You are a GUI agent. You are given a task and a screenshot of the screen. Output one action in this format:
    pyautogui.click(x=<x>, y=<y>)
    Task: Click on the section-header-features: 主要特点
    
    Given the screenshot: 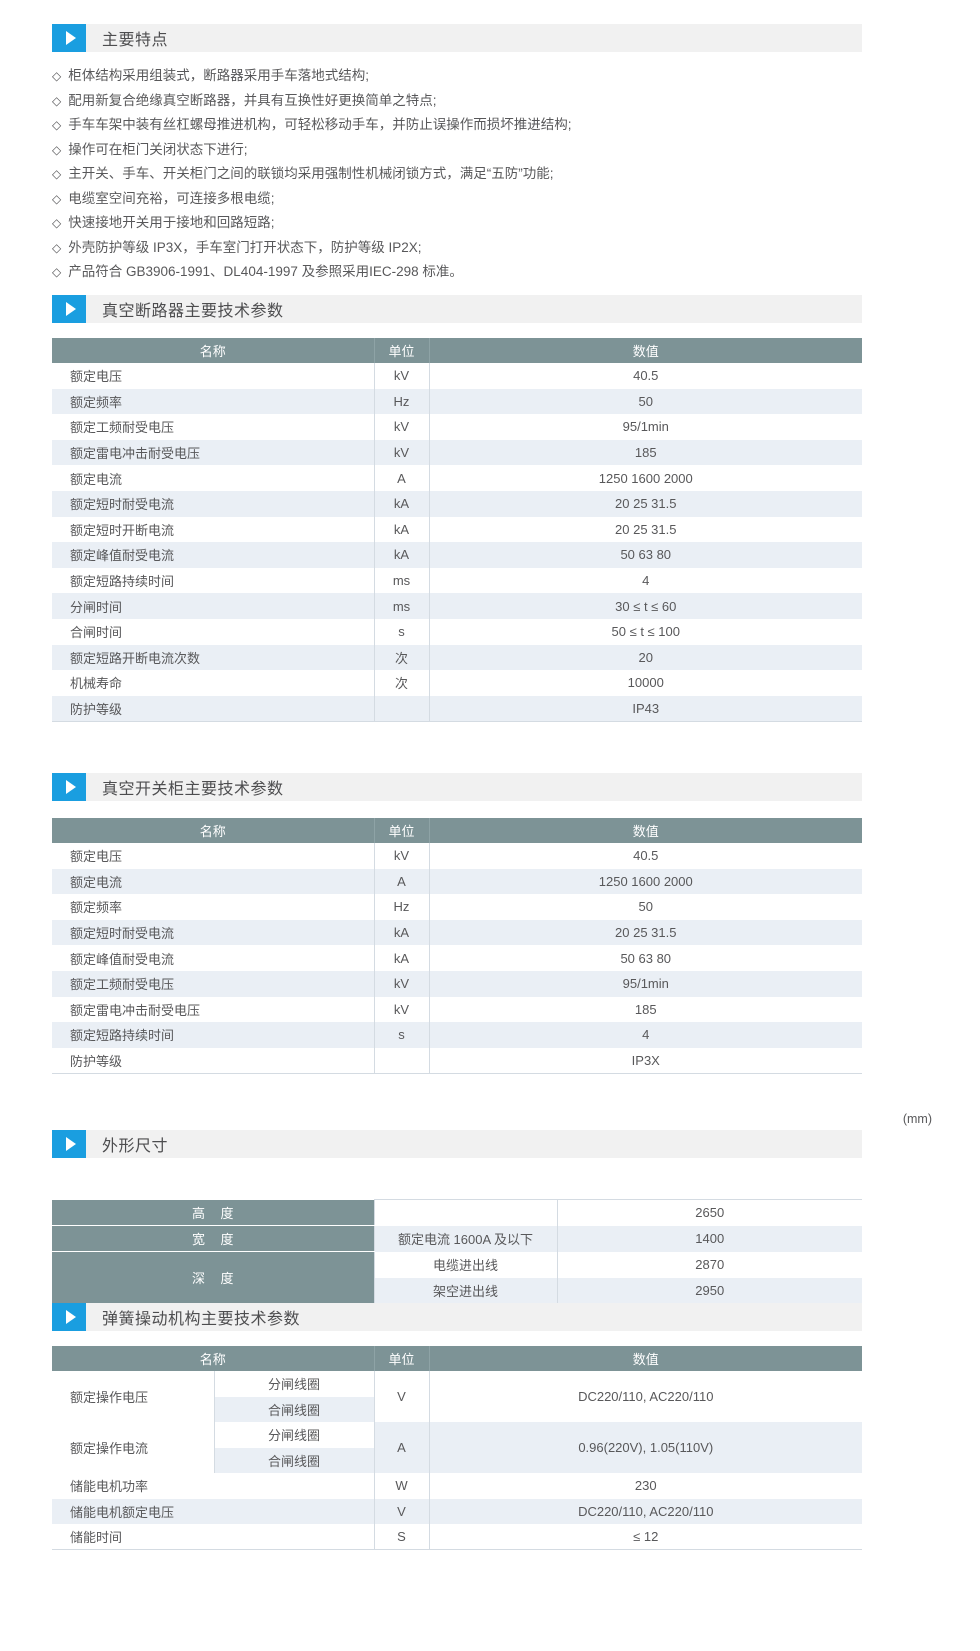 What is the action you would take?
    pyautogui.click(x=457, y=38)
    